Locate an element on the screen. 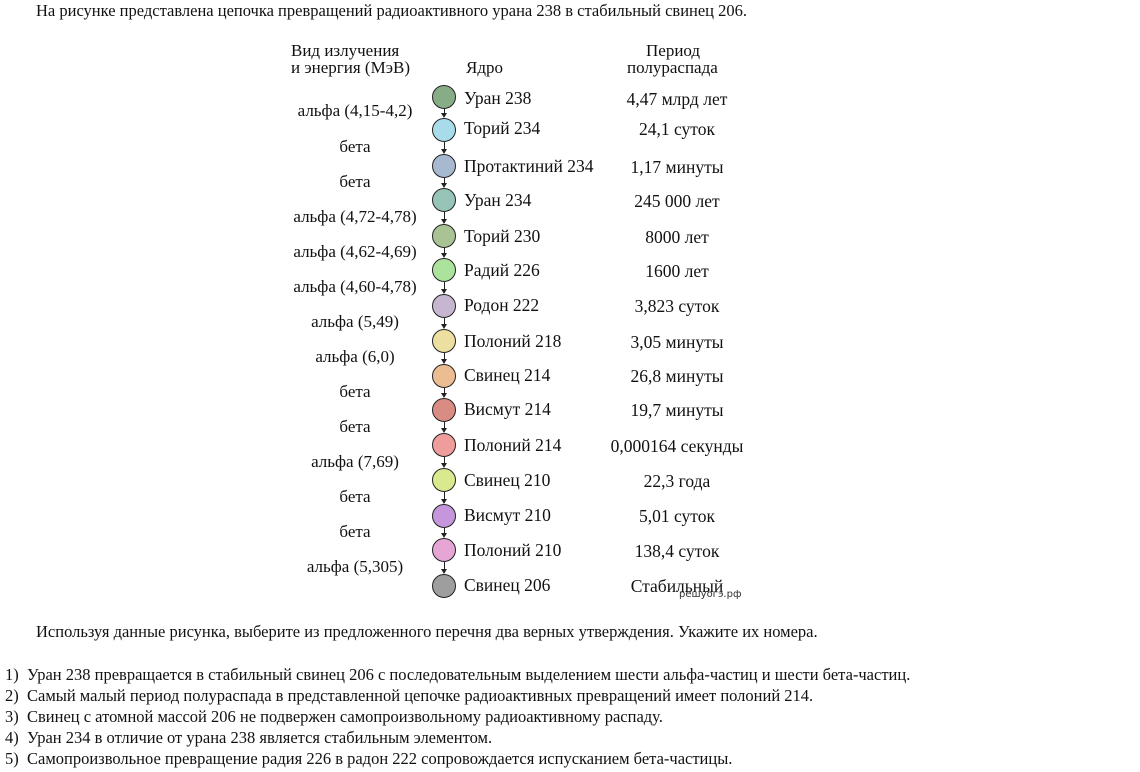 The height and width of the screenshot is (772, 1140). halflife-value: 22,3 года is located at coordinates (677, 481).